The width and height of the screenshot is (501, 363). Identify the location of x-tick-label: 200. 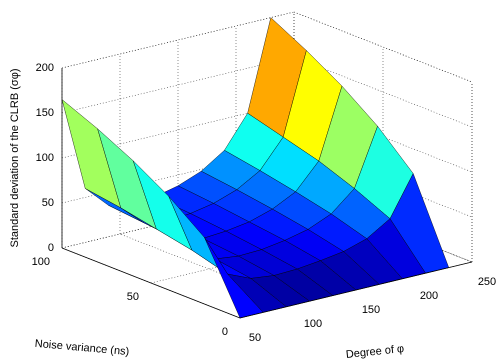
(429, 296).